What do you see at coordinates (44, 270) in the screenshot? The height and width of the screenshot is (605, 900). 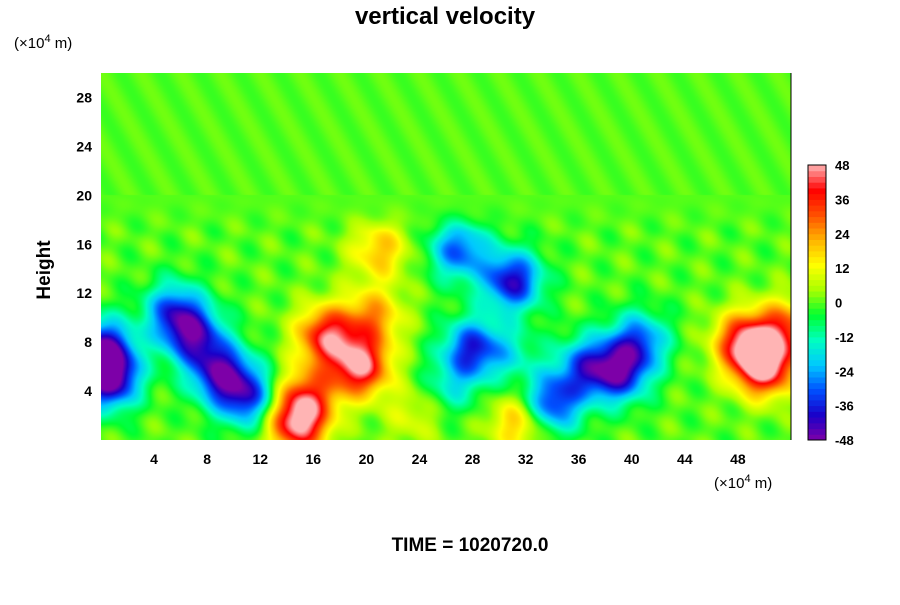 I see `y-axis-label: Height` at bounding box center [44, 270].